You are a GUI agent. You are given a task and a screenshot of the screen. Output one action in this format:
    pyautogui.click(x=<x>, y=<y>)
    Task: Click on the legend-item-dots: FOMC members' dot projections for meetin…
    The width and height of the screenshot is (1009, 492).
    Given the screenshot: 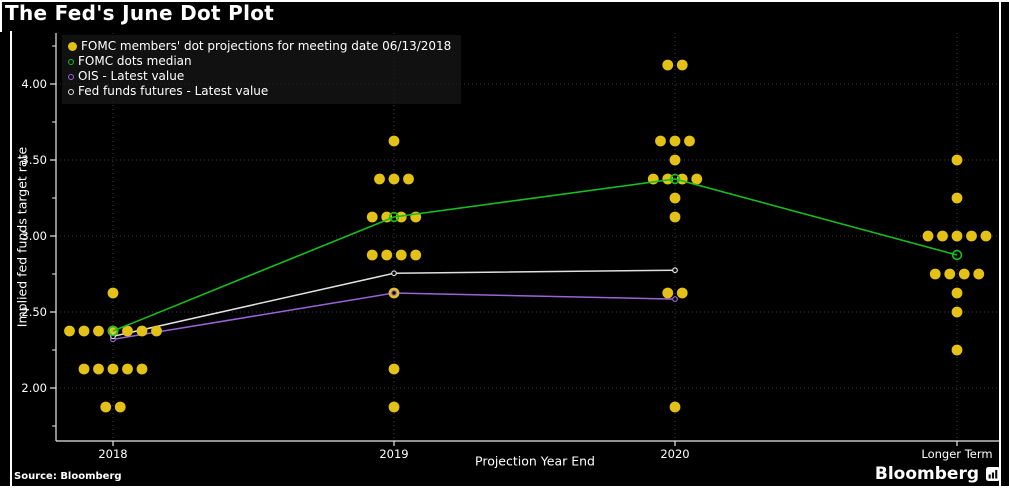 What is the action you would take?
    pyautogui.click(x=259, y=46)
    